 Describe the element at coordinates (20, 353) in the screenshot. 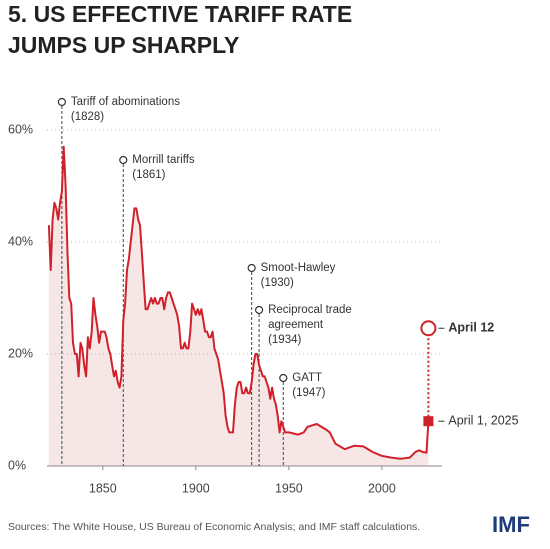

I see `y-tick-label: 20%` at that location.